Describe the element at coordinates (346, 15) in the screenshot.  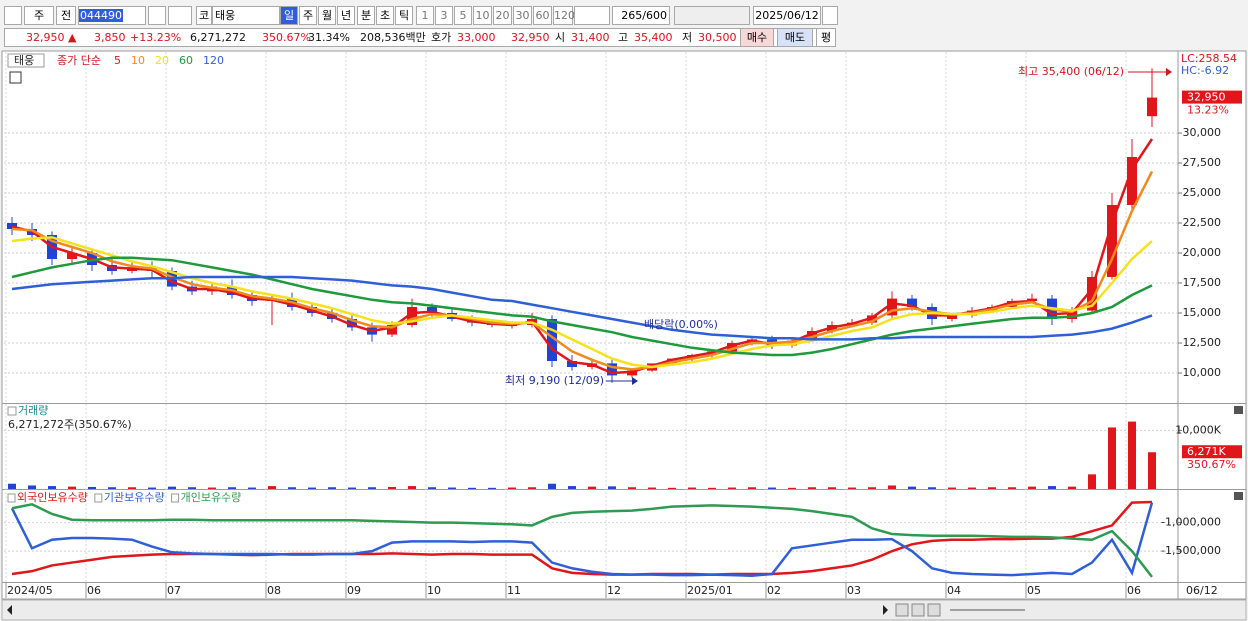
I see `period-button: 년` at that location.